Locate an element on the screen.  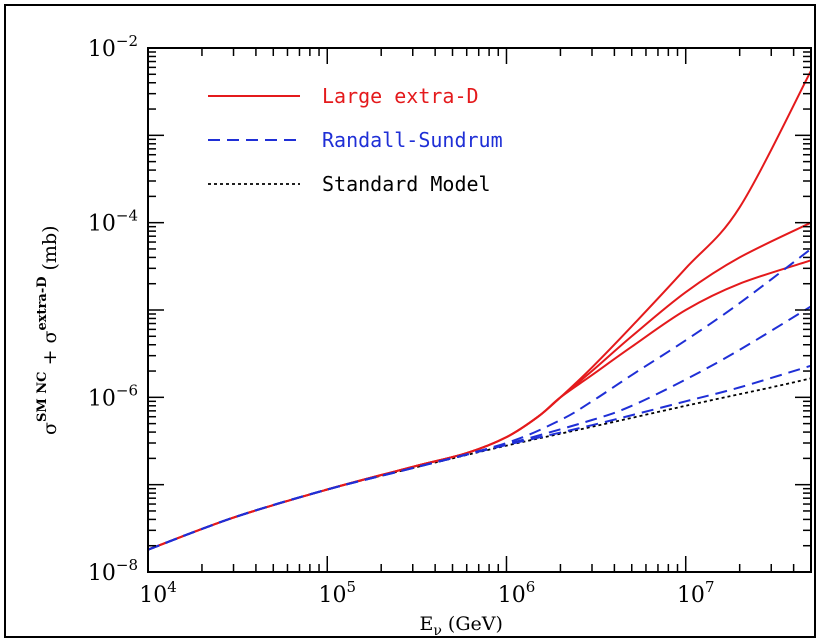
y-tick-label: 10⁻⁶ is located at coordinates (113, 396).